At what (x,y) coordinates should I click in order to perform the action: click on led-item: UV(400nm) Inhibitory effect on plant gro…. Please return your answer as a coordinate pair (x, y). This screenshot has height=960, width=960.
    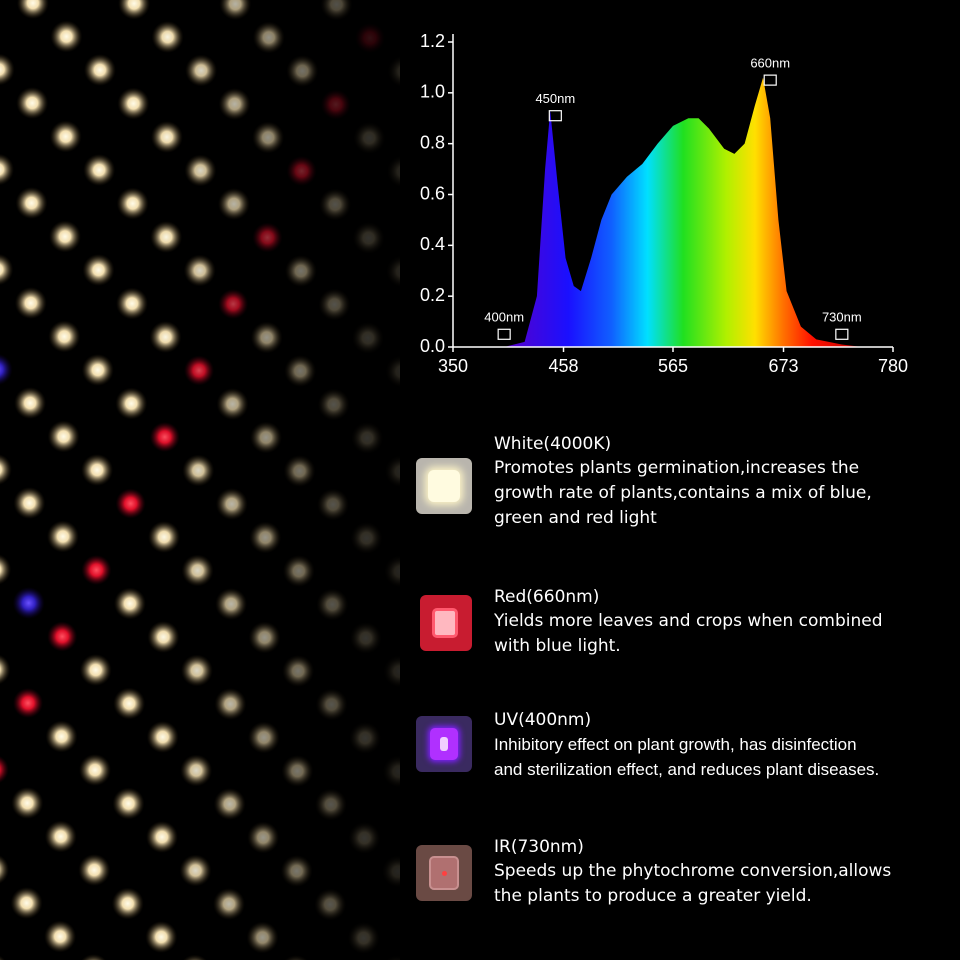
    Looking at the image, I should click on (686, 763).